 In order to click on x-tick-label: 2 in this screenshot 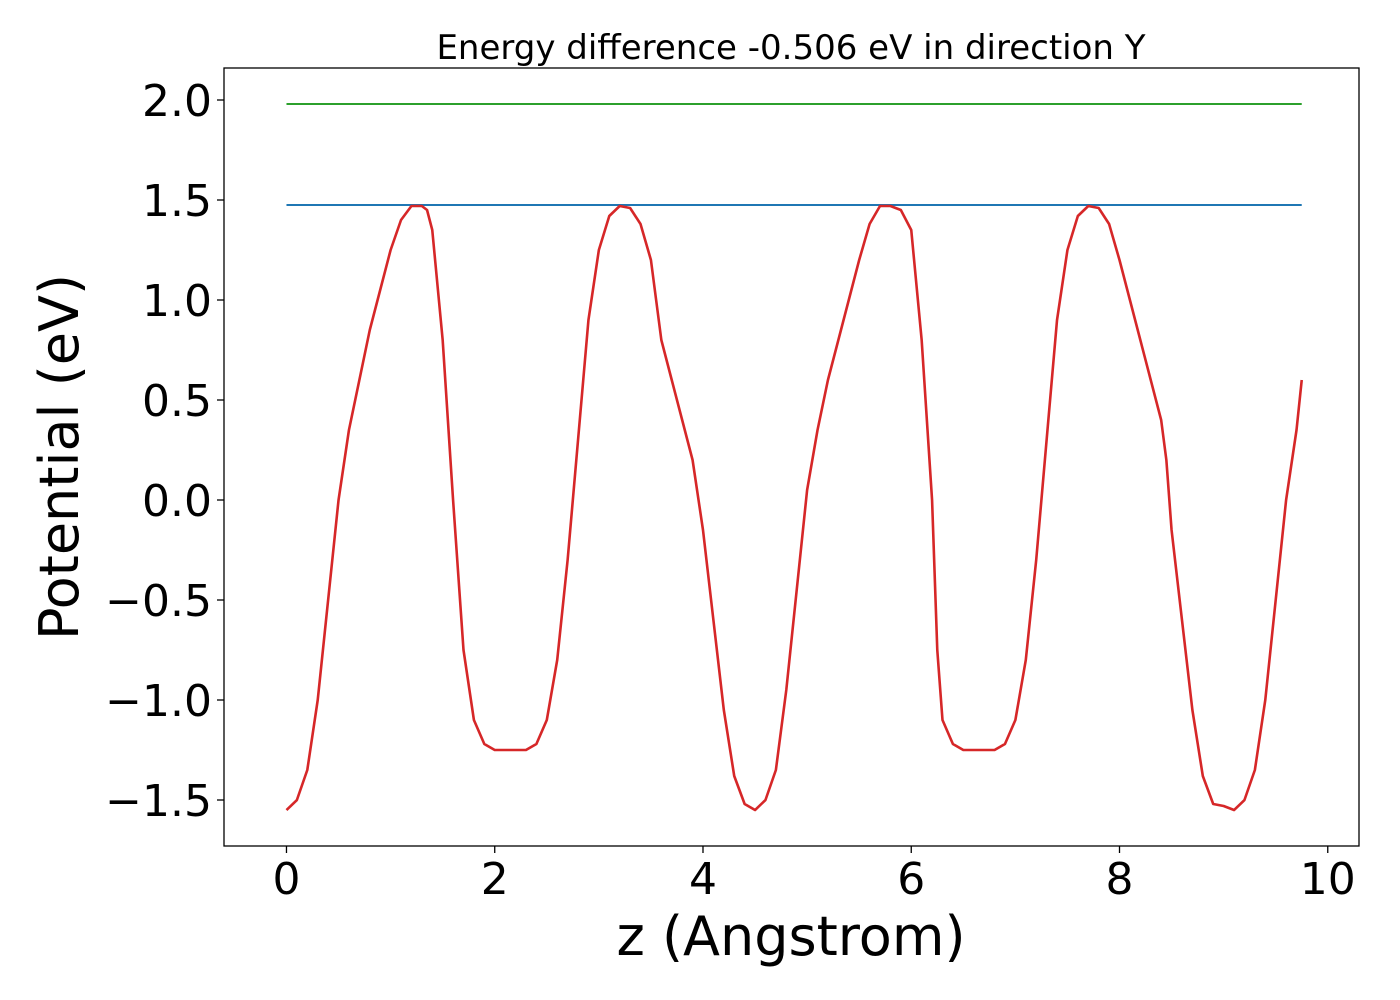, I will do `click(495, 879)`.